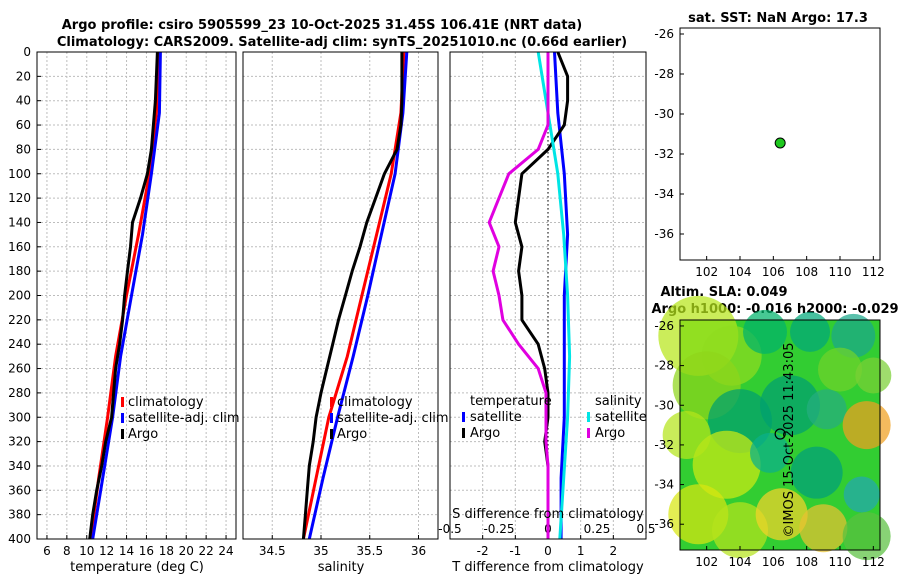 The height and width of the screenshot is (580, 900). I want to click on y-tick-label: 340, so click(19, 466).